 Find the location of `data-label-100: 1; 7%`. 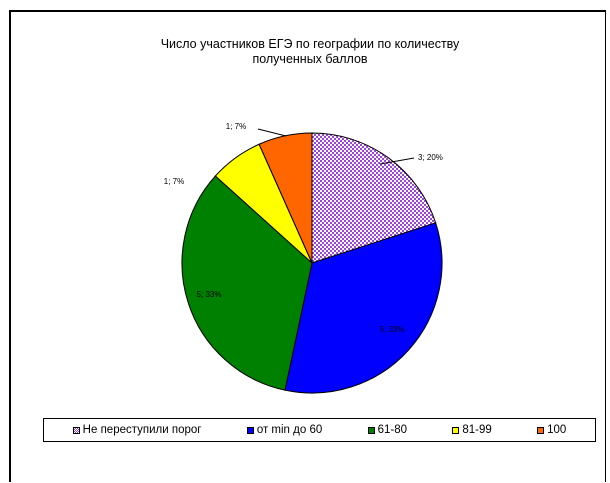

data-label-100: 1; 7% is located at coordinates (236, 126).